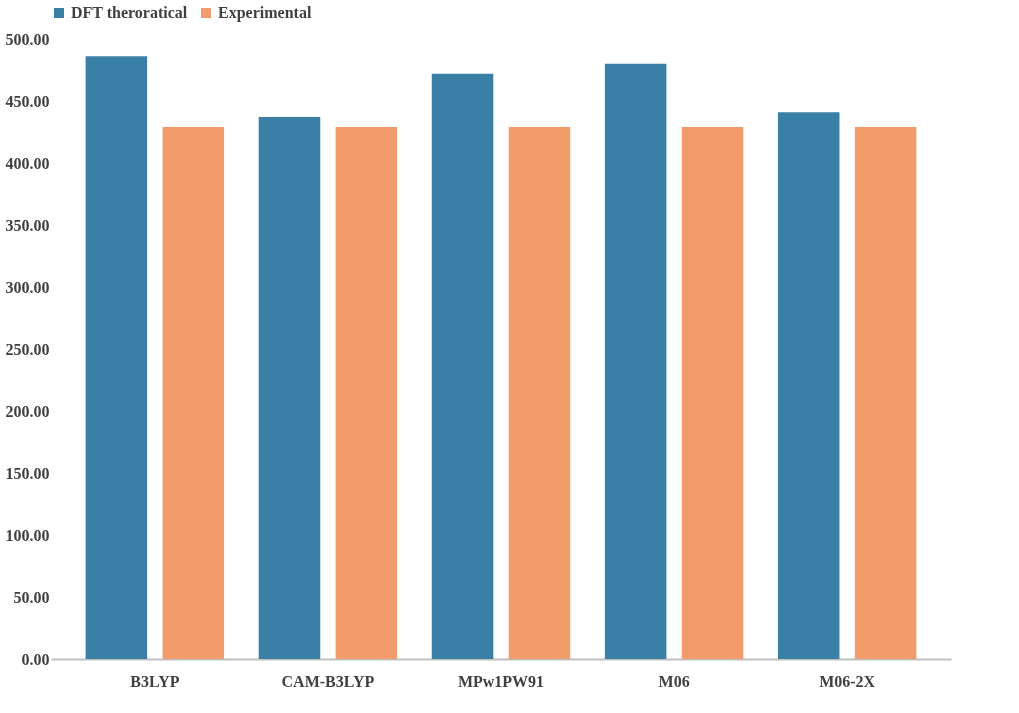 The image size is (1019, 713). Describe the element at coordinates (328, 681) in the screenshot. I see `x-tick-label: CAM-B3LYP` at that location.